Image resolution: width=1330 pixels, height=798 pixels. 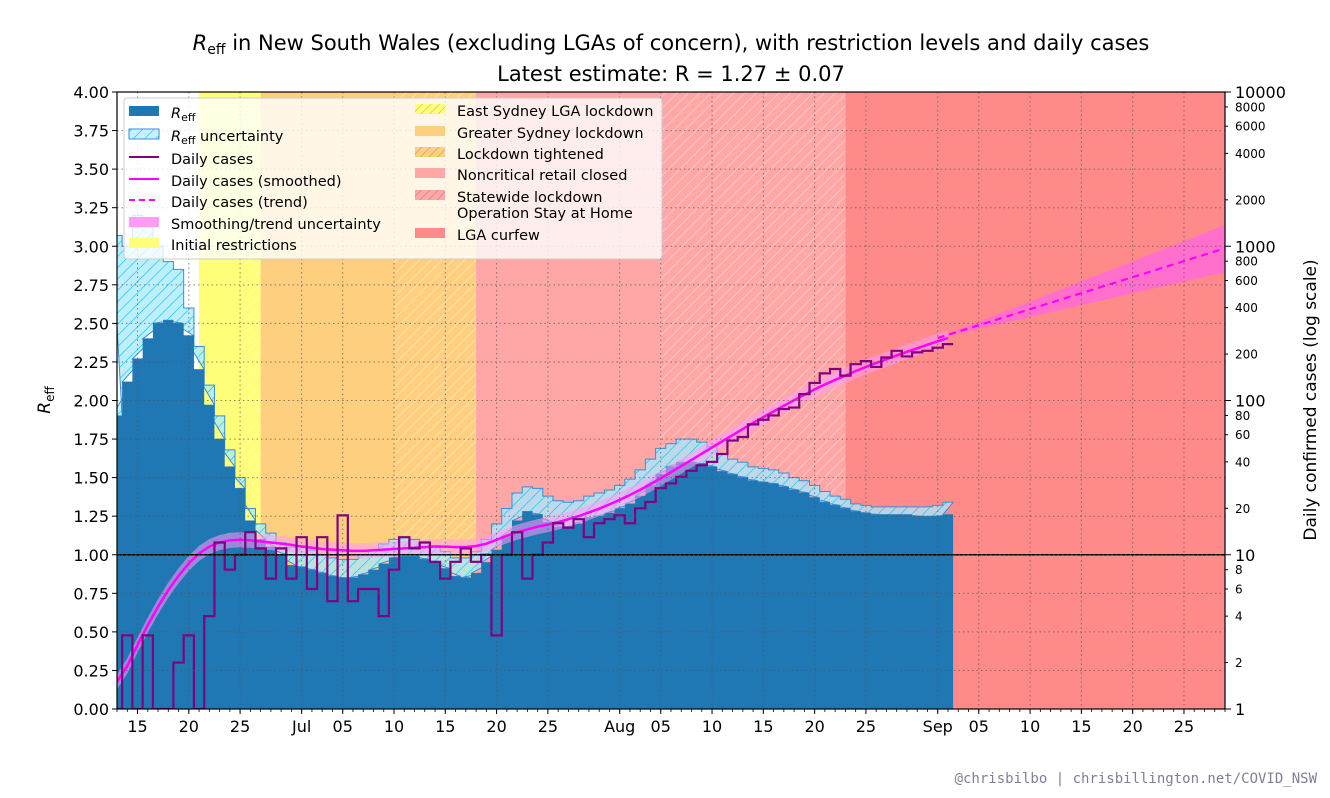 I want to click on legend-label: Greater Sydney lockdown, so click(x=550, y=134).